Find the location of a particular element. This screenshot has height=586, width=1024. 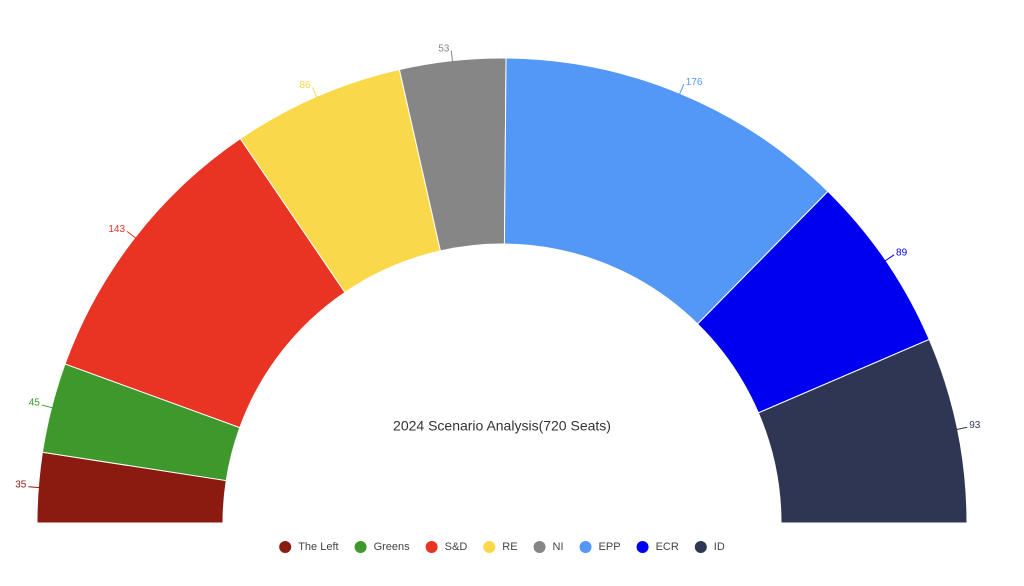

data-label: 86 is located at coordinates (305, 85).